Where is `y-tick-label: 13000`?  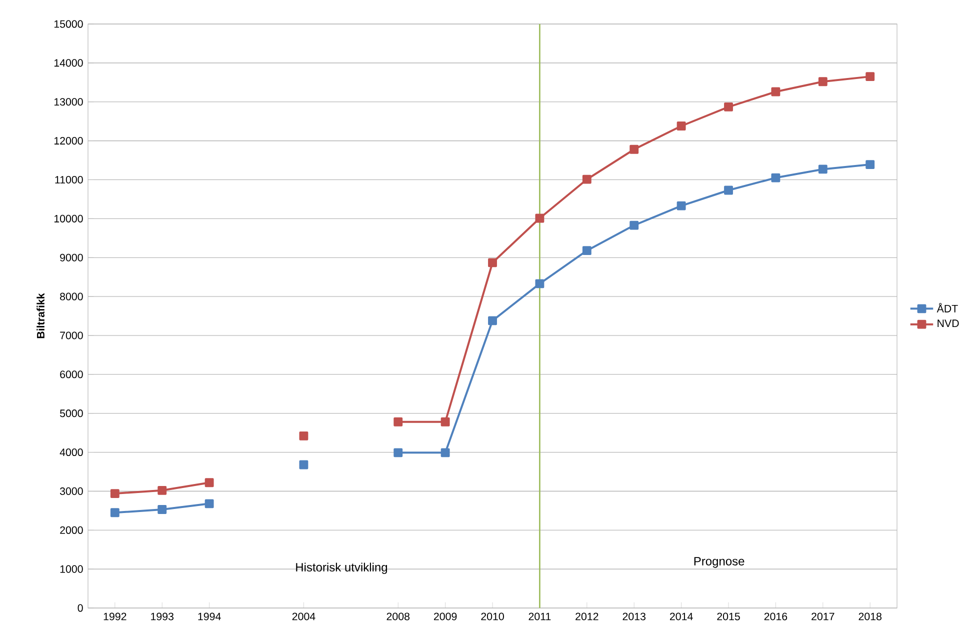
y-tick-label: 13000 is located at coordinates (68, 102).